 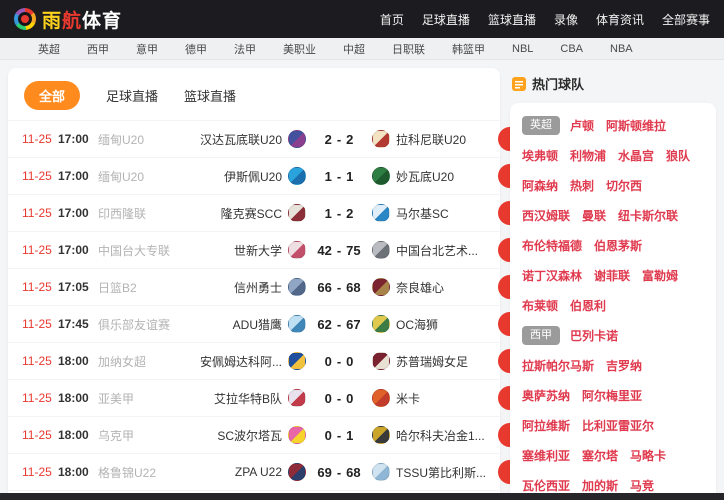 What do you see at coordinates (257, 250) in the screenshot?
I see `home-team-name: 世新大学` at bounding box center [257, 250].